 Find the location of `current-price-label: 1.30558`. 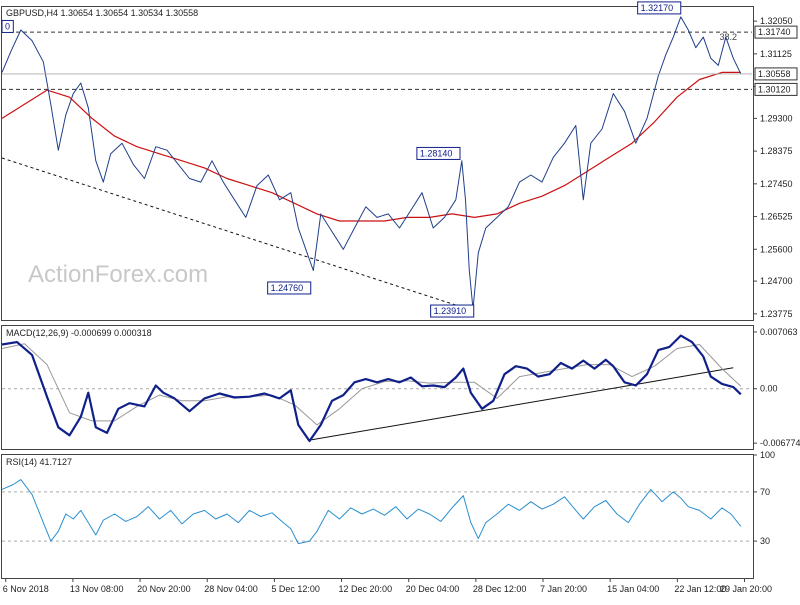

current-price-label: 1.30558 is located at coordinates (774, 74).